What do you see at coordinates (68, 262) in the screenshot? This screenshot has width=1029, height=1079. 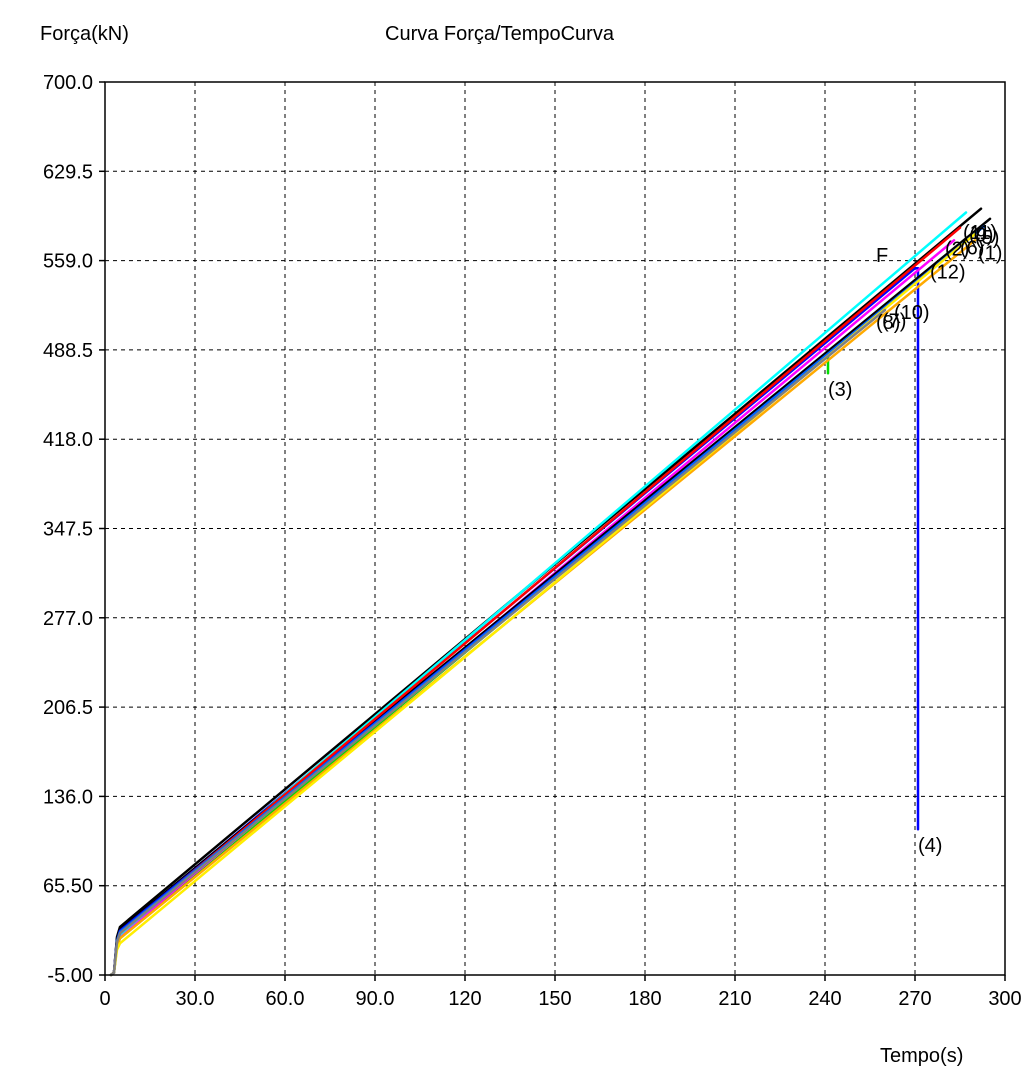 I see `y-tick-label: 559.0` at bounding box center [68, 262].